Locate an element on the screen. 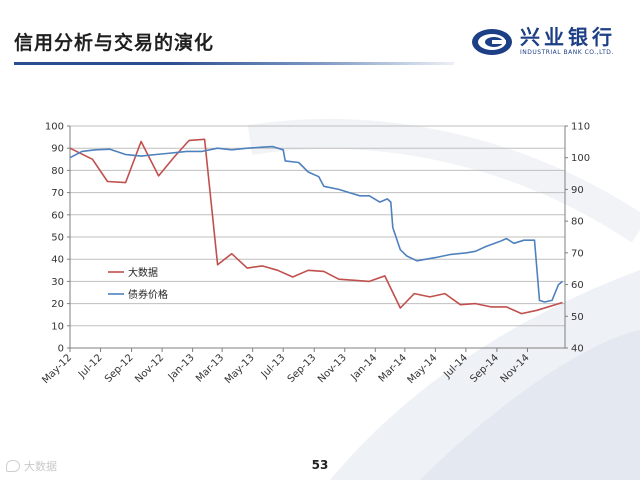 This screenshot has width=640, height=480. x-tick-label: Jul-12 is located at coordinates (90, 366).